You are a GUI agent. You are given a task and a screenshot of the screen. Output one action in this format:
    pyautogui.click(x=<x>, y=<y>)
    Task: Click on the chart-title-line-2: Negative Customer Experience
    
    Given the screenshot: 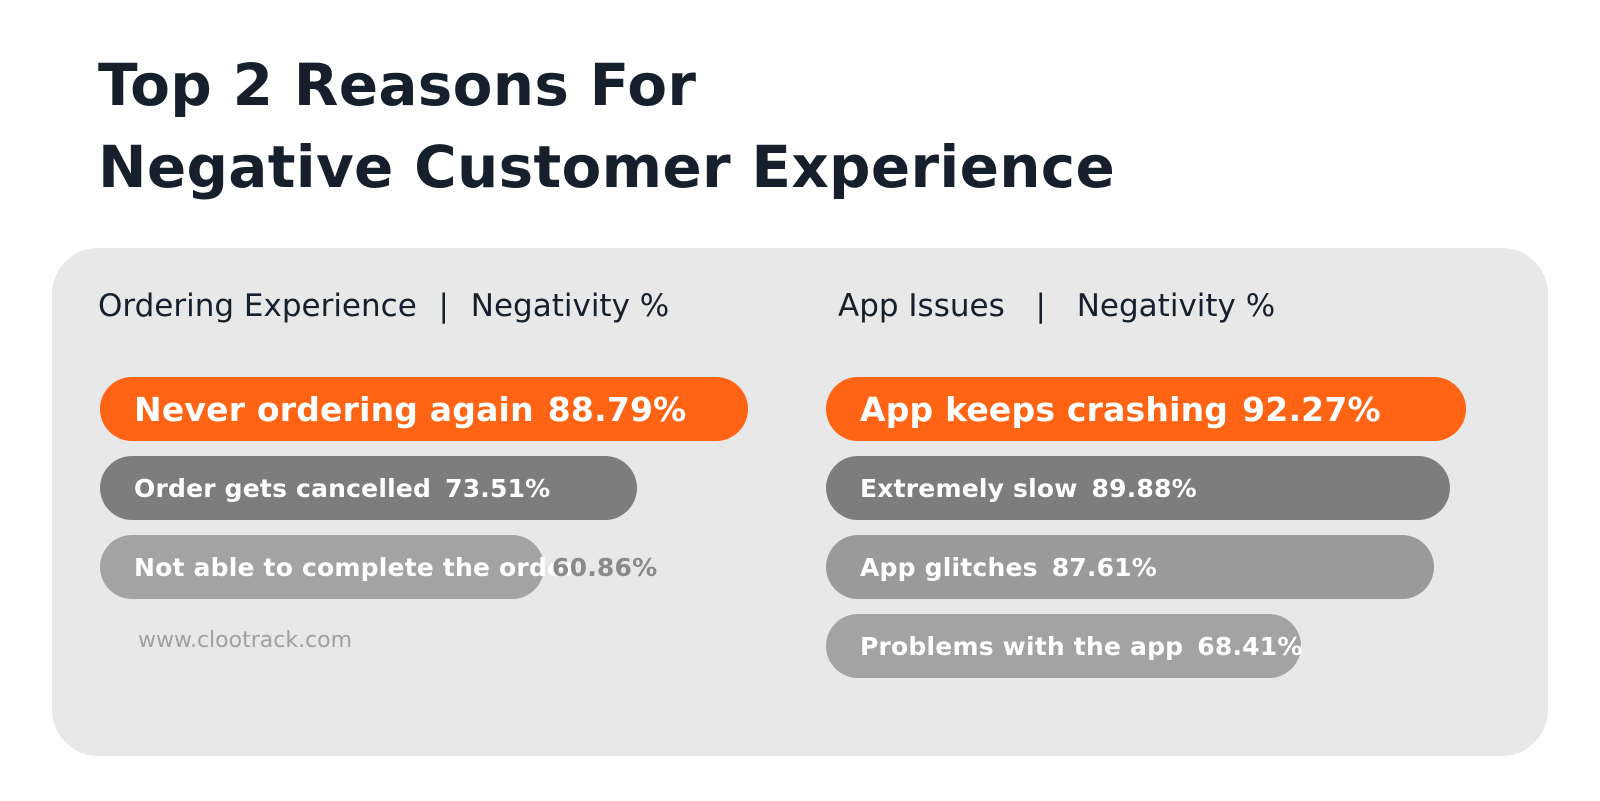 What is the action you would take?
    pyautogui.click(x=607, y=167)
    